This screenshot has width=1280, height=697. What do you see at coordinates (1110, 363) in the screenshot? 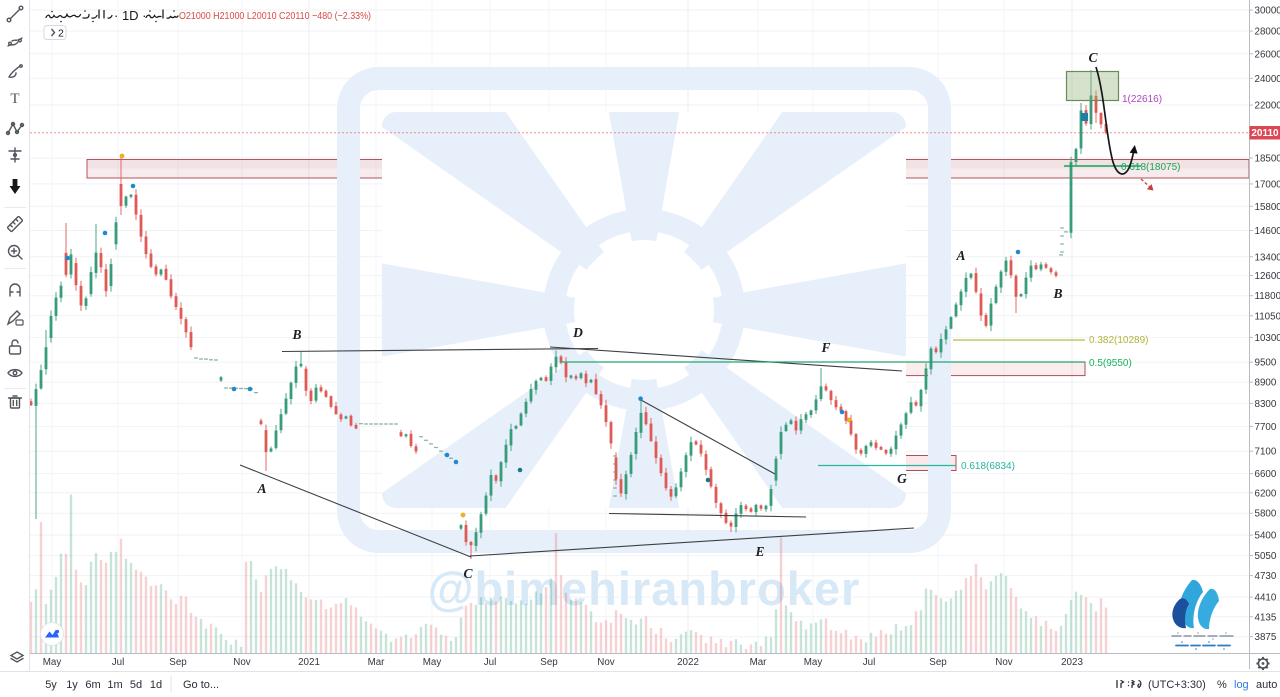
I see `svg-text: 0.5(9550)` at bounding box center [1110, 363].